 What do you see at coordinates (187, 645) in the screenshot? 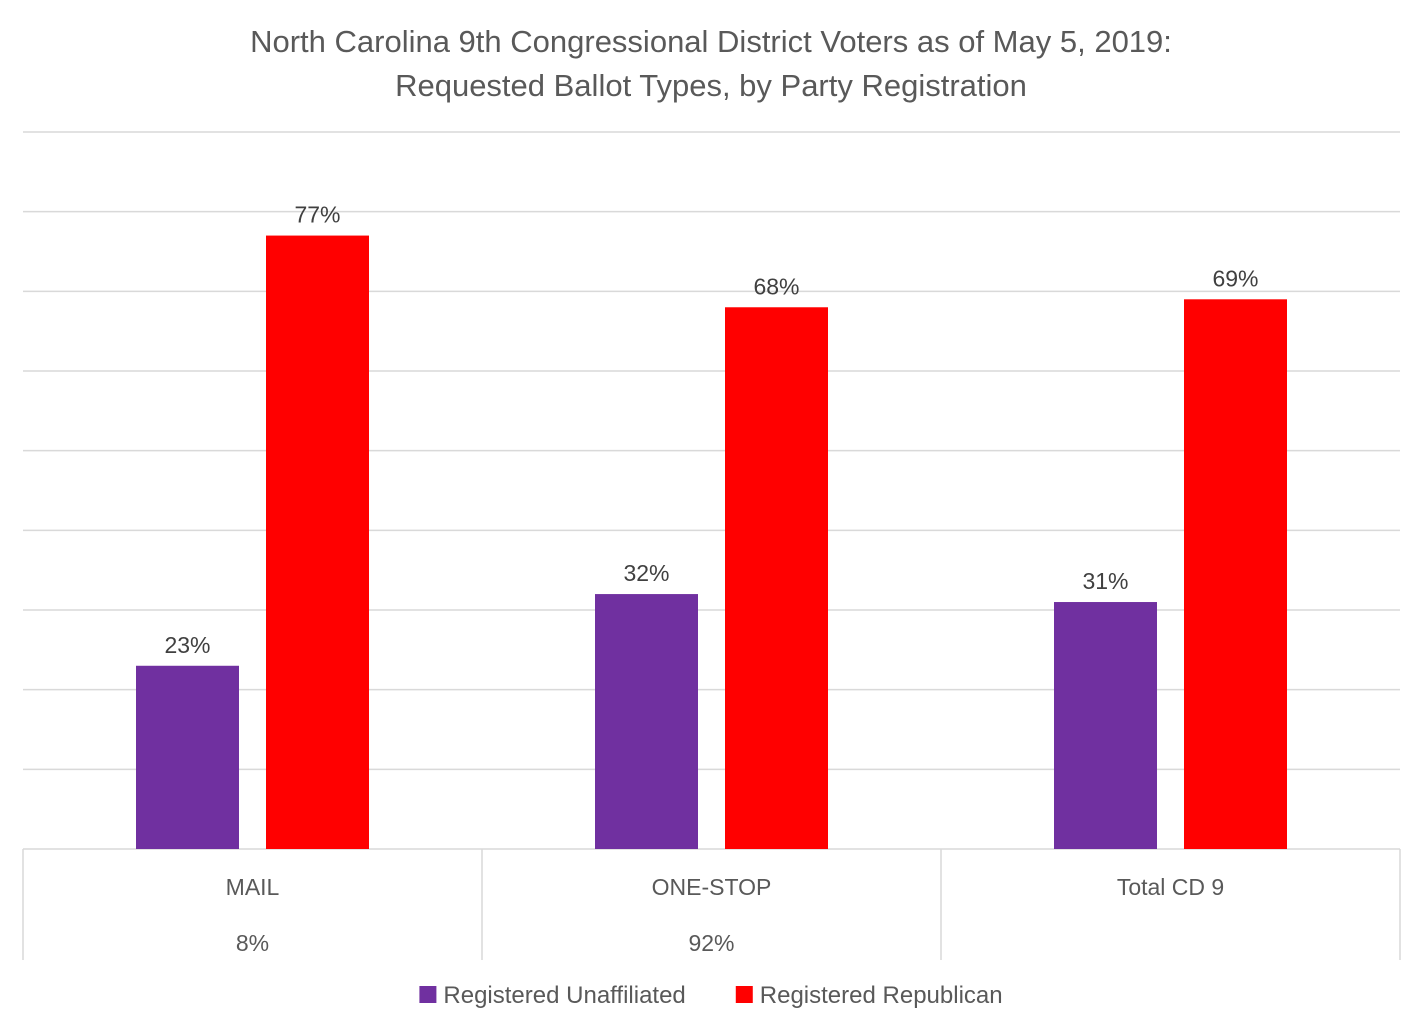
I see `data-label: 23%` at bounding box center [187, 645].